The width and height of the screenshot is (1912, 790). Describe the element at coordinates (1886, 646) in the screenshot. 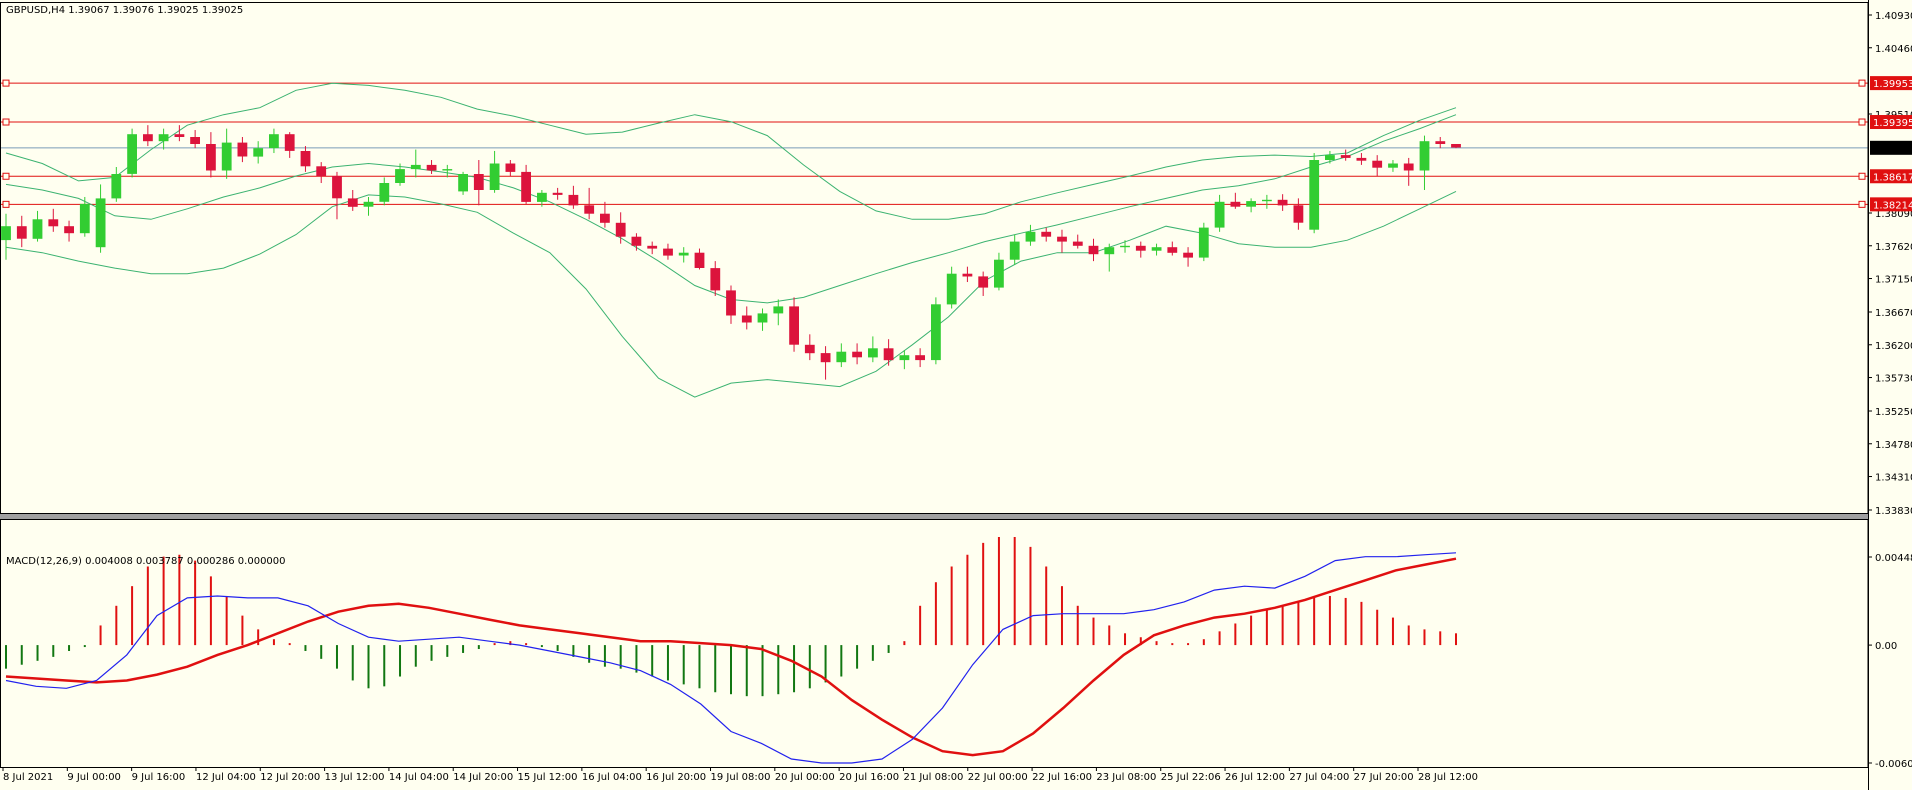

I see `macd-tick-label: 0.00` at that location.